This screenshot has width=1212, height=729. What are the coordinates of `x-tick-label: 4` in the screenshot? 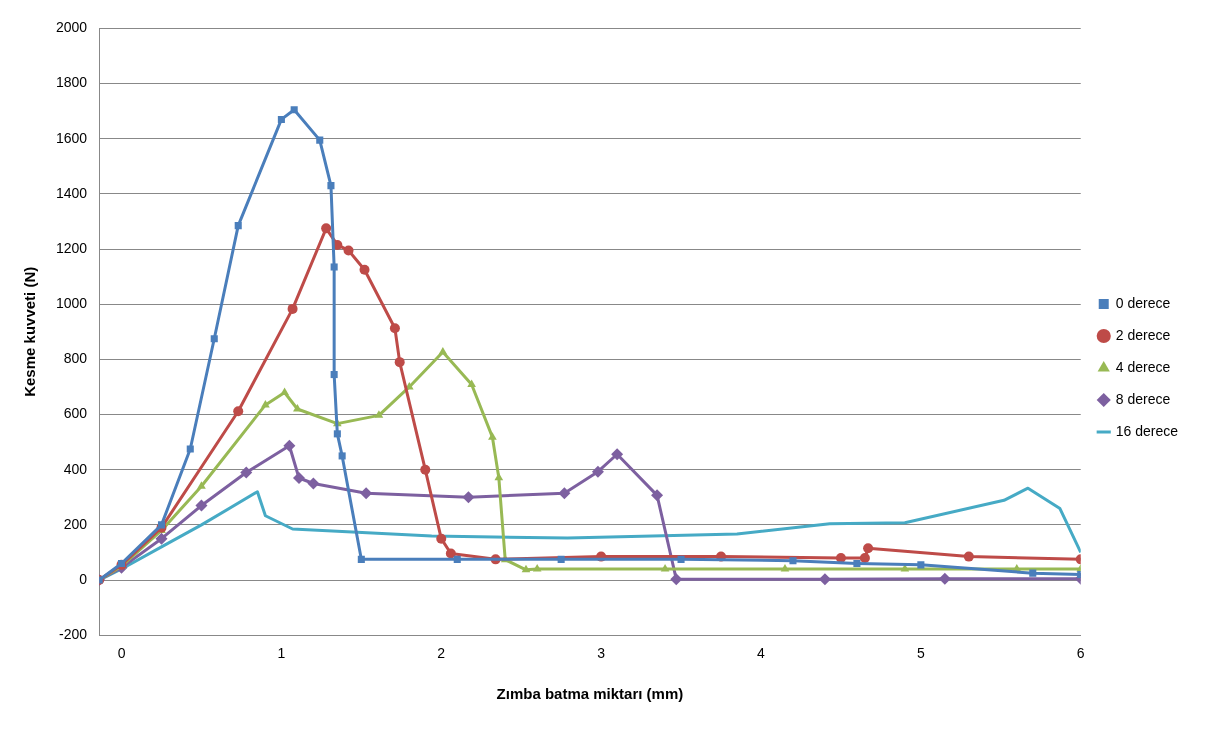 It's located at (761, 653).